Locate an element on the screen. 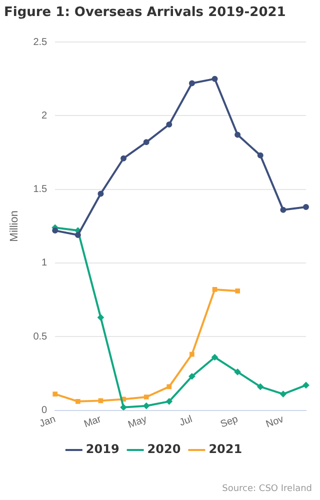 The image size is (320, 500). y-tick-label: 2.5 is located at coordinates (40, 42).